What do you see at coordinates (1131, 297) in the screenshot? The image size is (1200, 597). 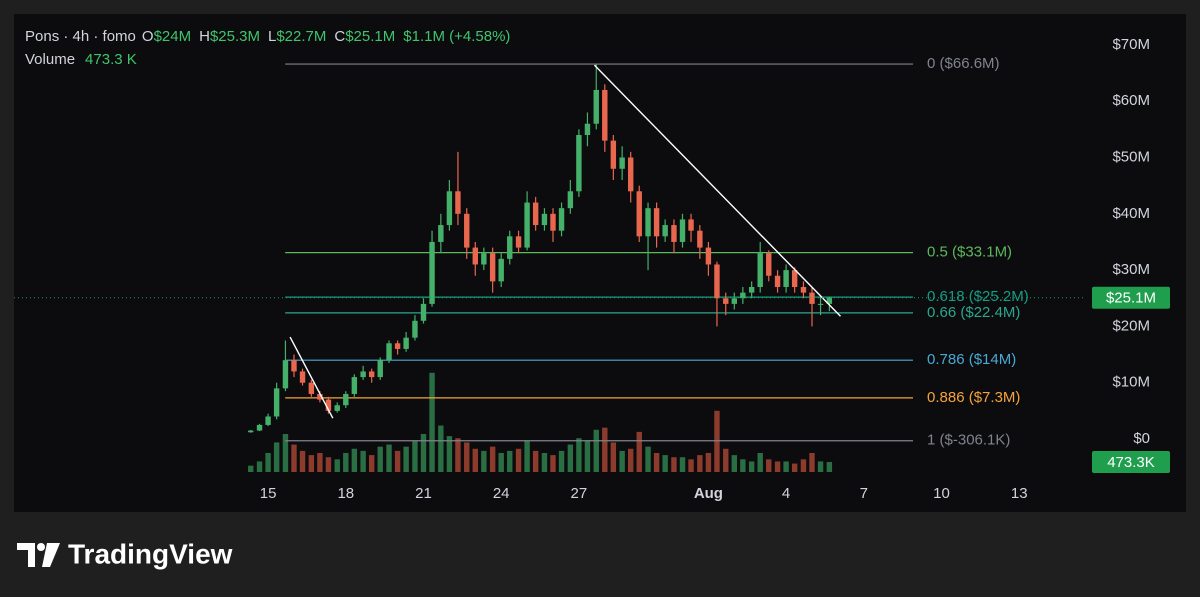 I see `last-price-tag` at bounding box center [1131, 297].